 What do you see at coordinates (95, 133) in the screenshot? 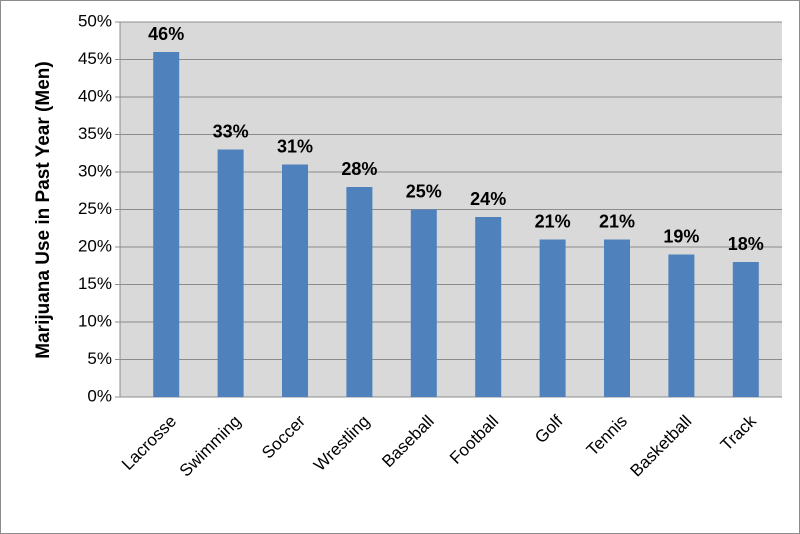
I see `y-tick-label: 35%` at bounding box center [95, 133].